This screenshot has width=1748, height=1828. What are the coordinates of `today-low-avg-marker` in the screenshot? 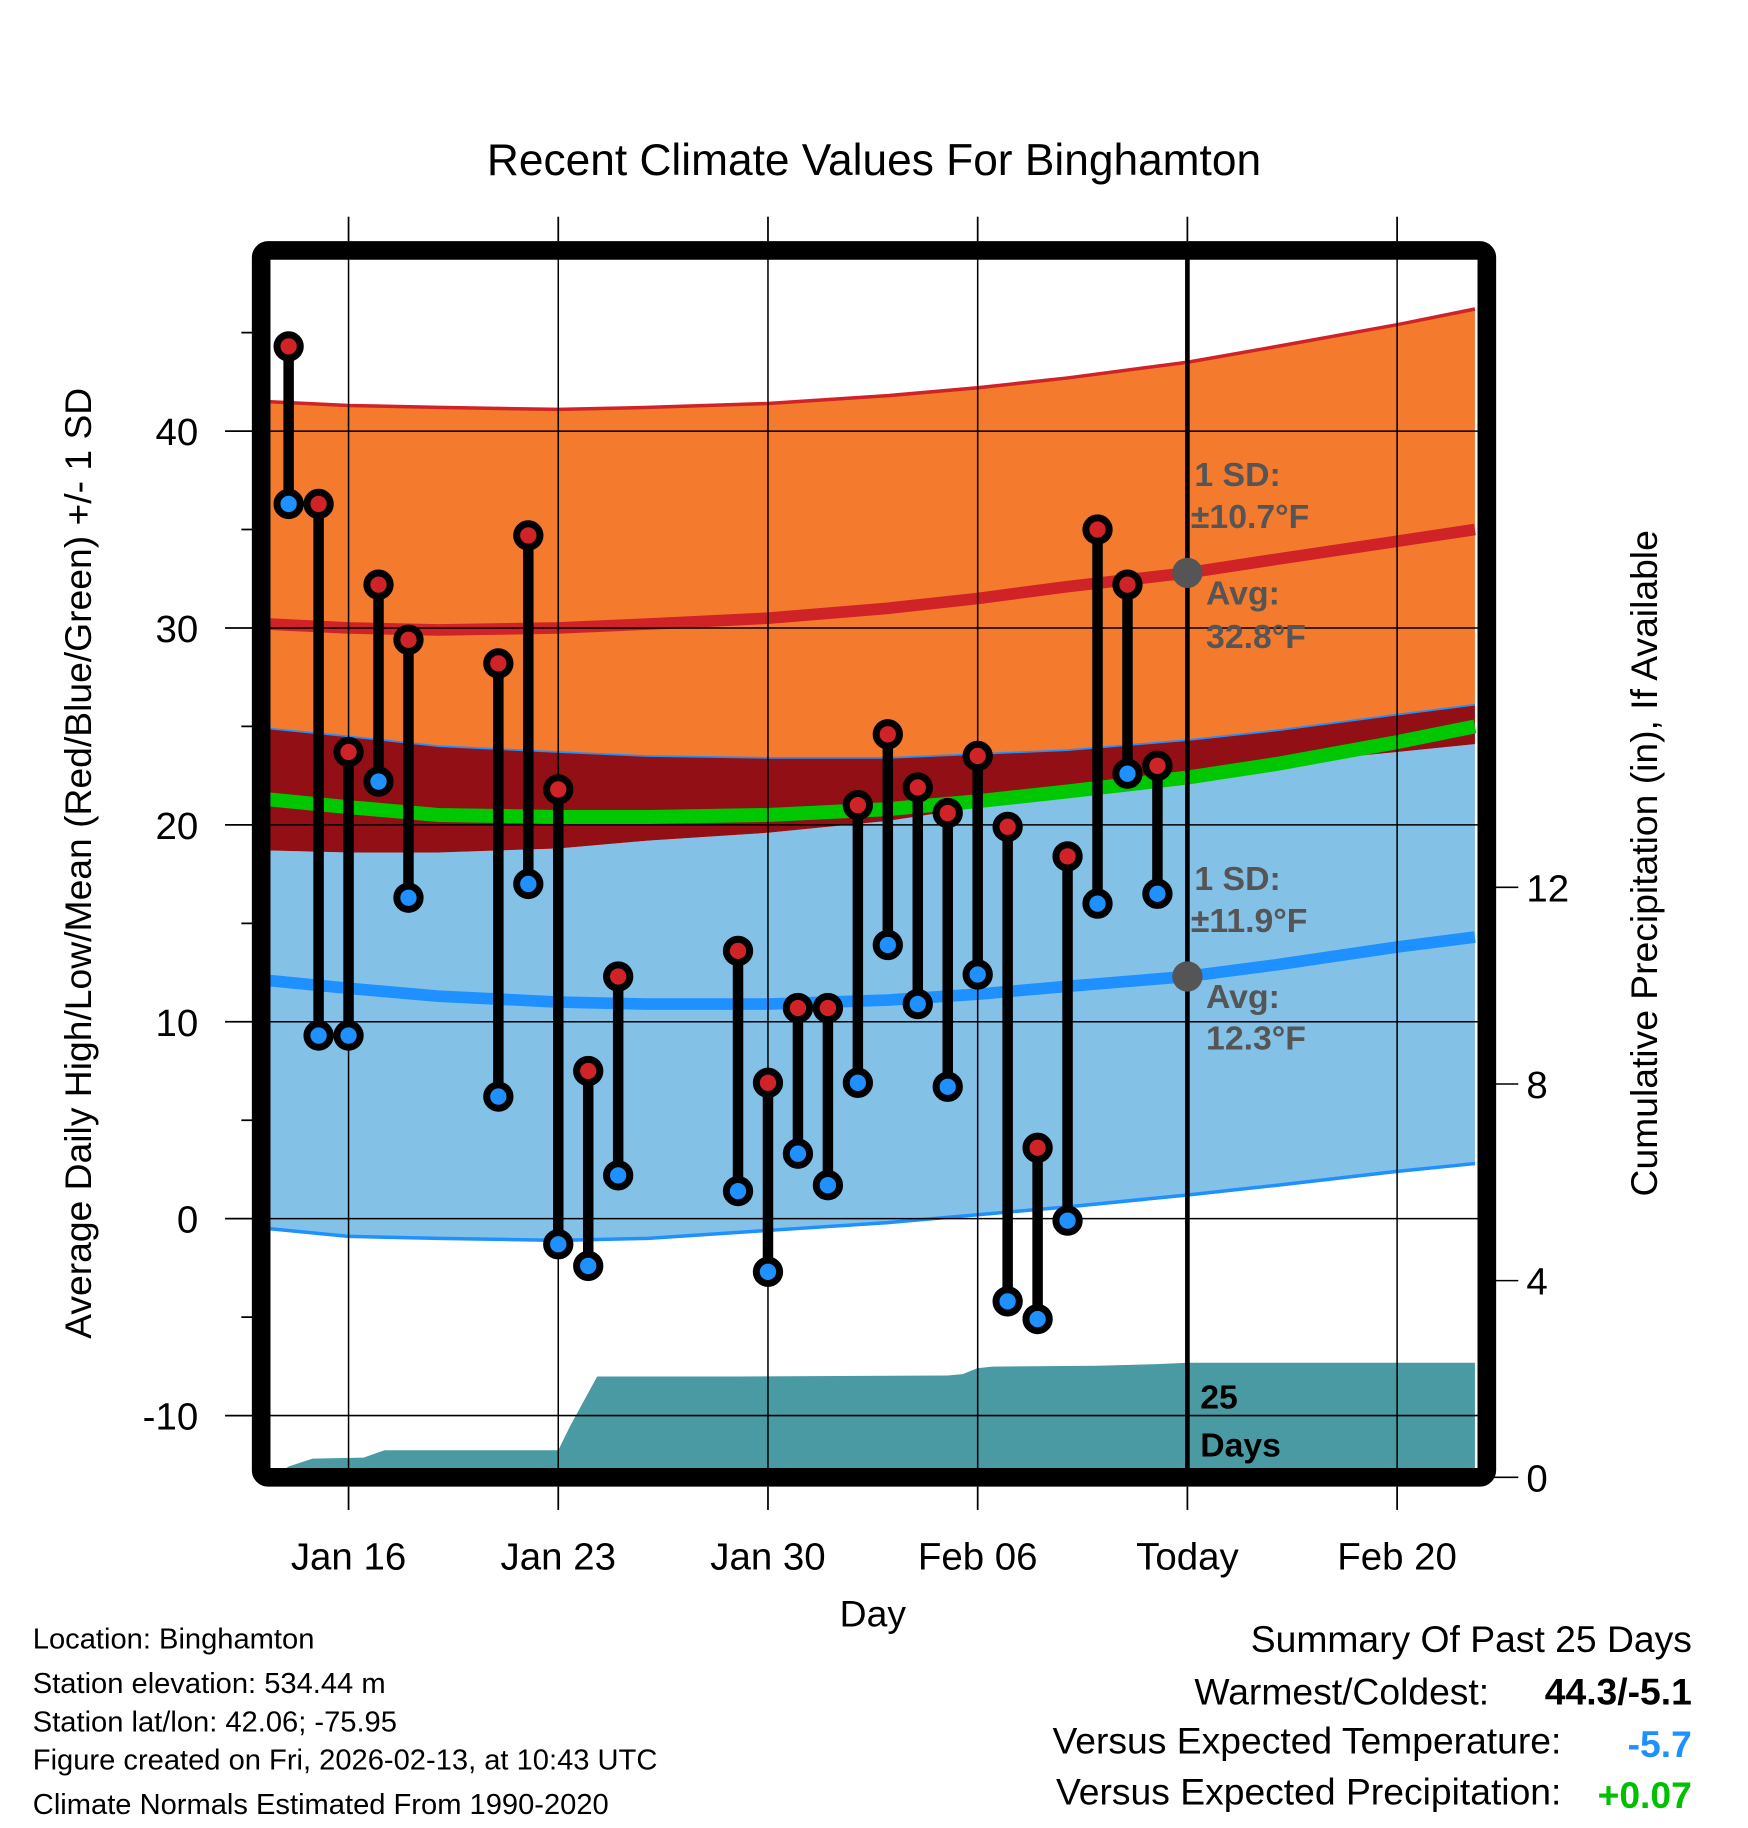 It's located at (1187, 976).